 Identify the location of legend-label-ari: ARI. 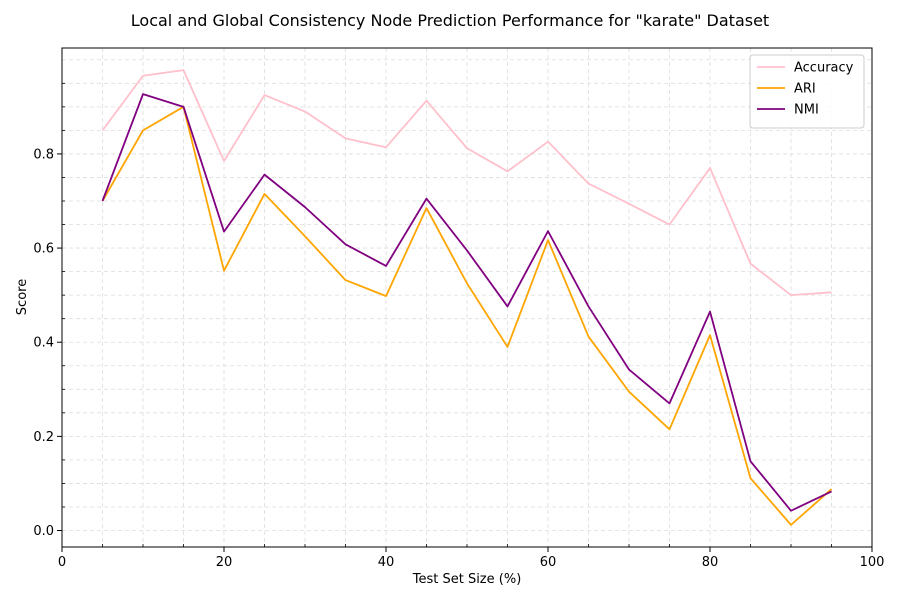
(805, 89).